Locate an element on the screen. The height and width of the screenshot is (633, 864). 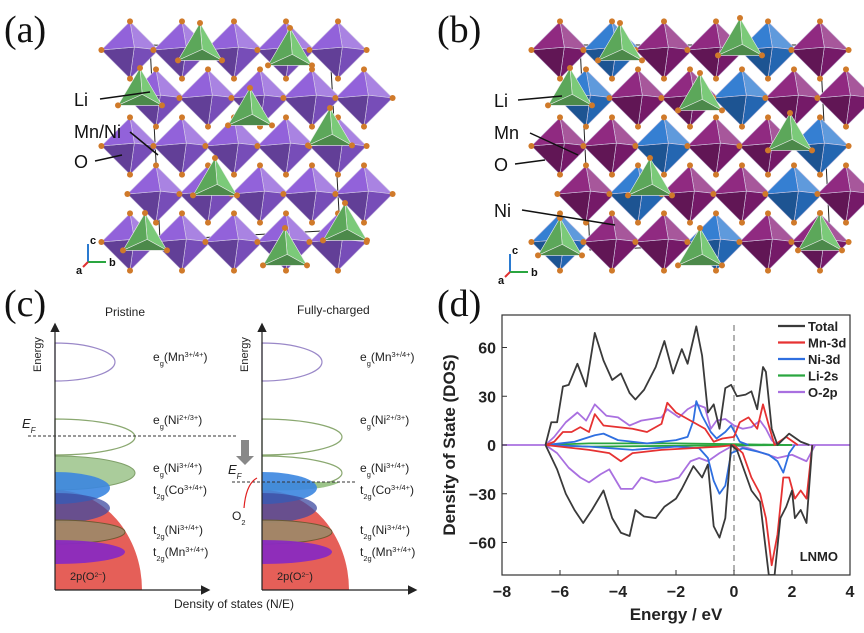
overlap-band is located at coordinates (289, 508).